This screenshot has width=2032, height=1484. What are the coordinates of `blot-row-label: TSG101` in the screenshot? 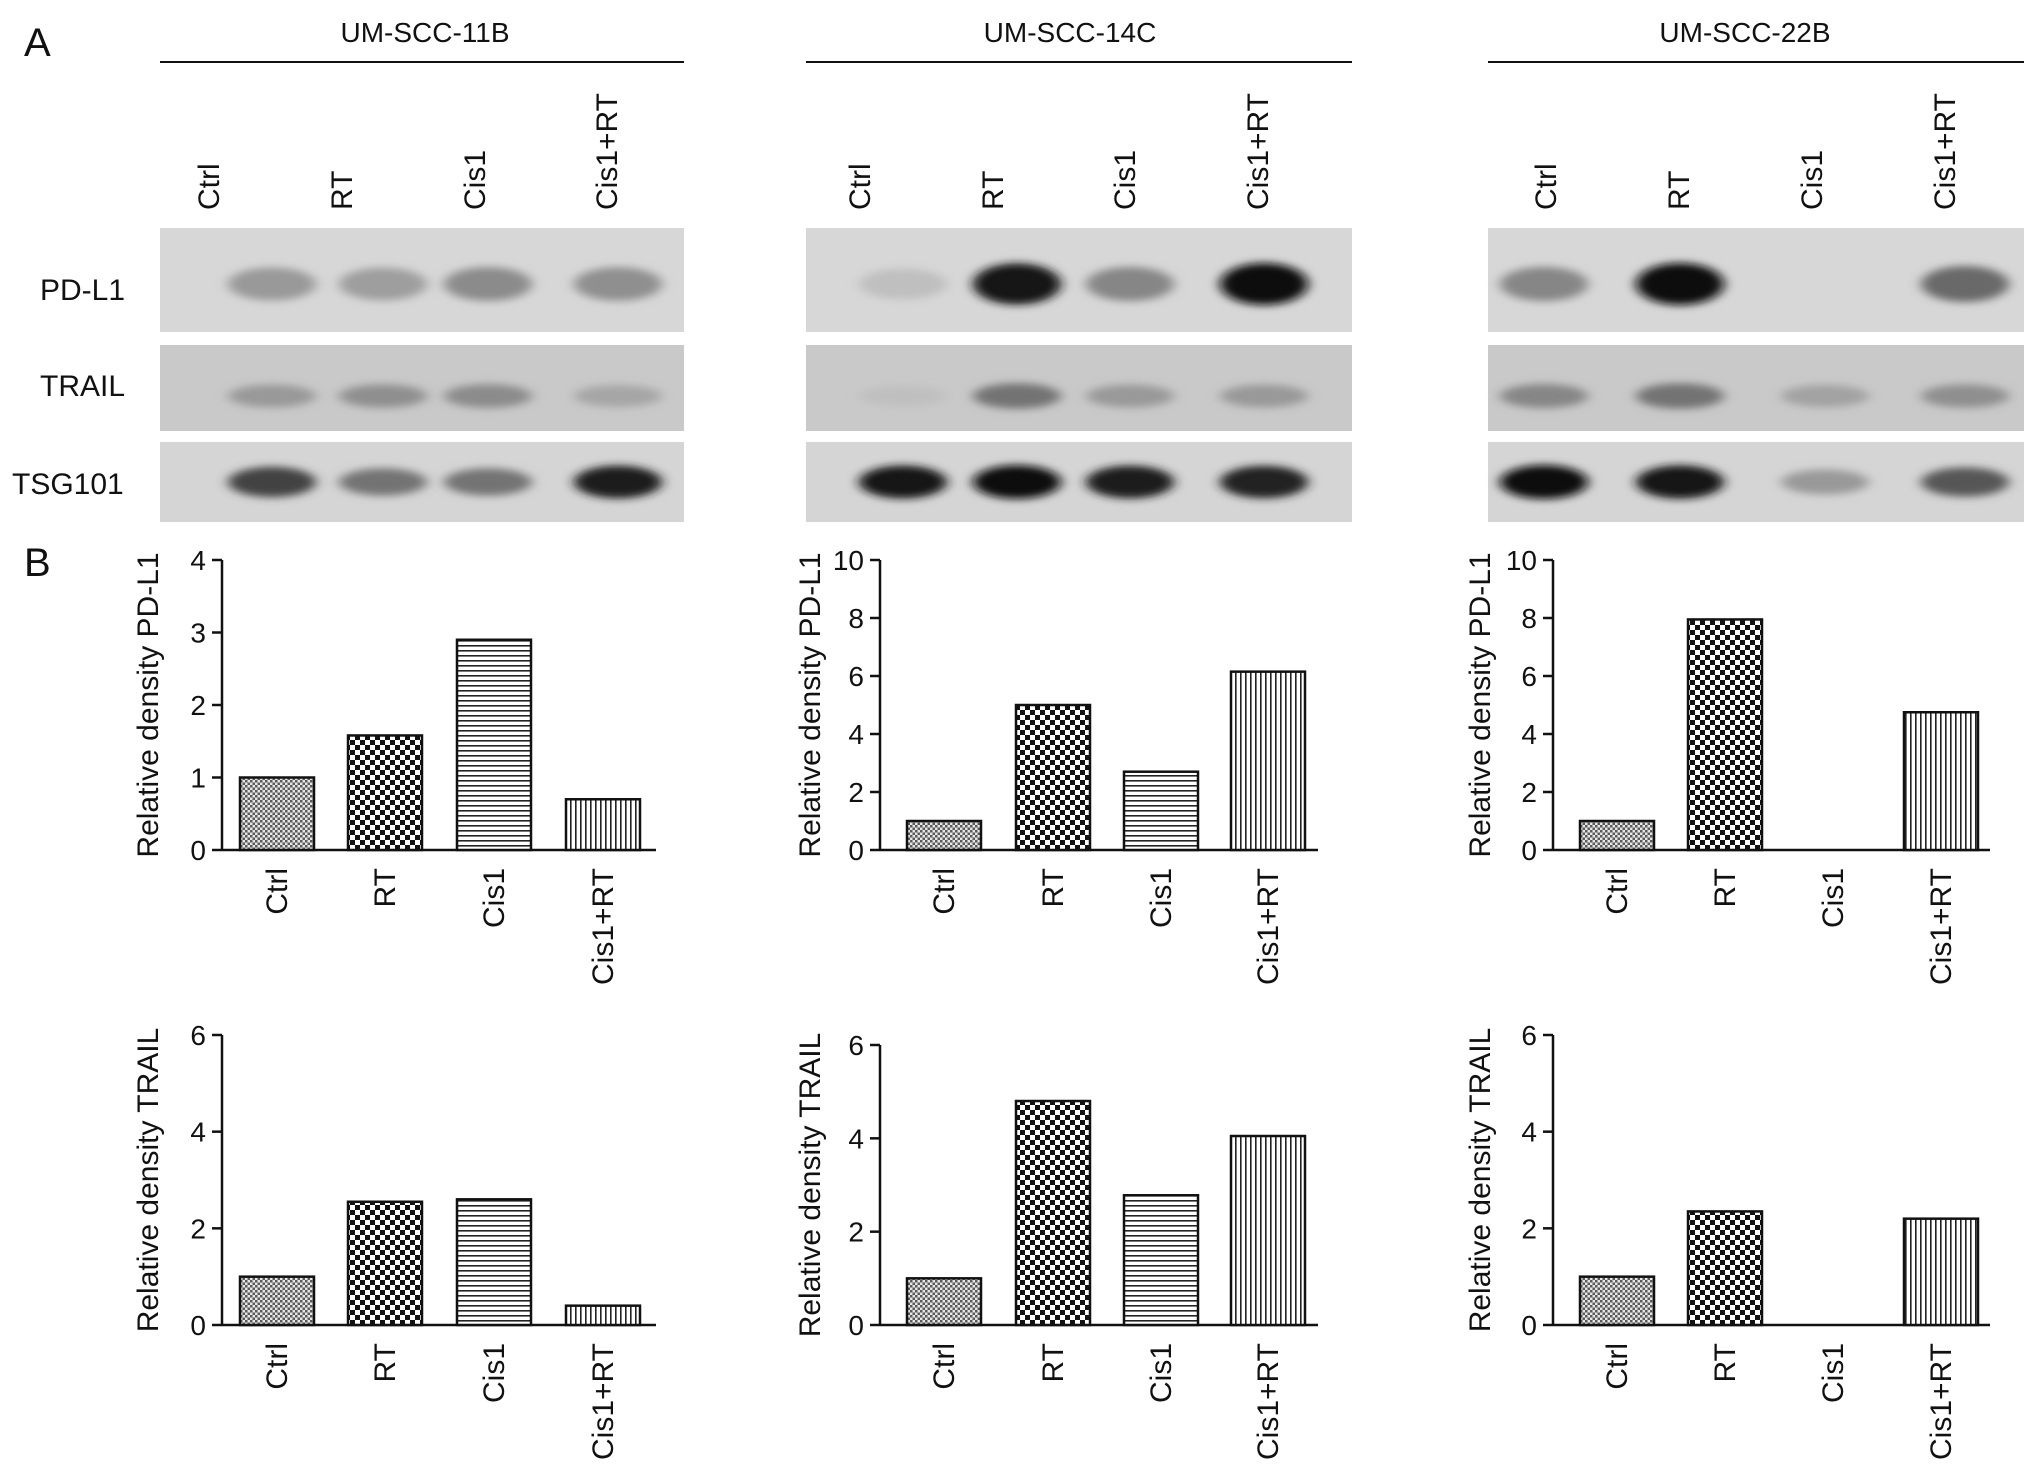 It's located at (68, 484).